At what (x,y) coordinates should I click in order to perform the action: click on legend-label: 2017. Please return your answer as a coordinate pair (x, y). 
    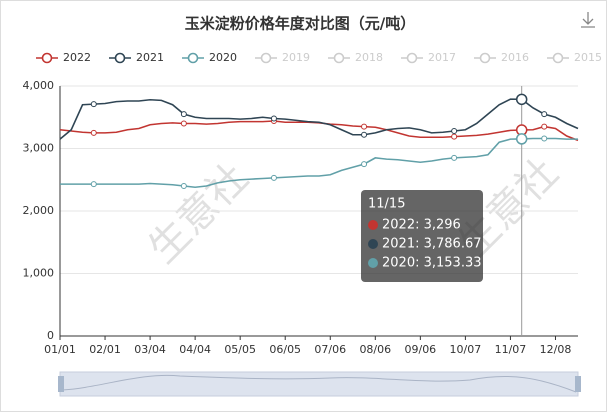
    Looking at the image, I should click on (442, 57).